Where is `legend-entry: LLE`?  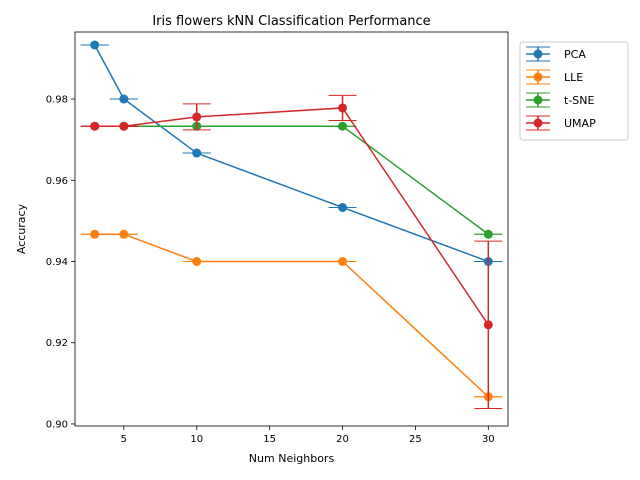
legend-entry: LLE is located at coordinates (554, 77).